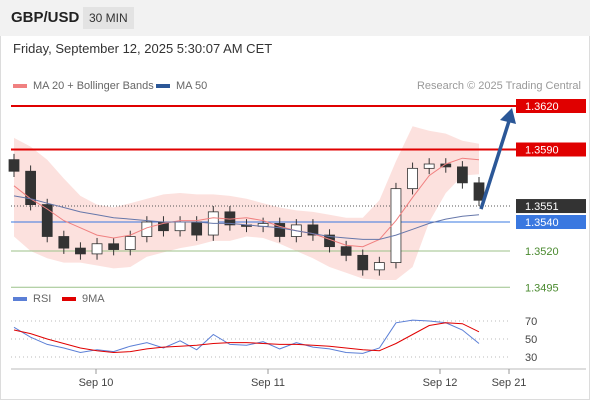 The height and width of the screenshot is (400, 590). What do you see at coordinates (69, 299) in the screenshot?
I see `legend-swatch-9ma` at bounding box center [69, 299].